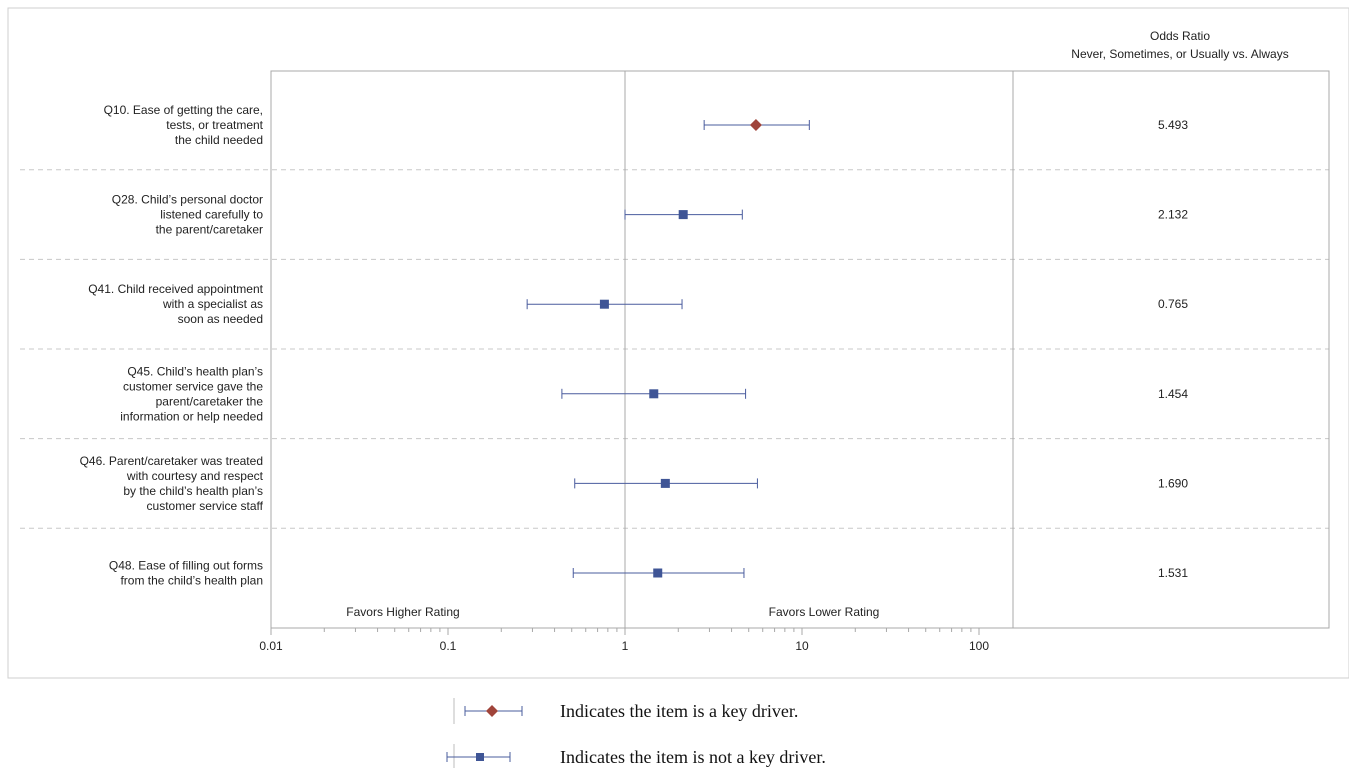  Describe the element at coordinates (193, 491) in the screenshot. I see `row-label-line: by the child’s health plan’s` at that location.